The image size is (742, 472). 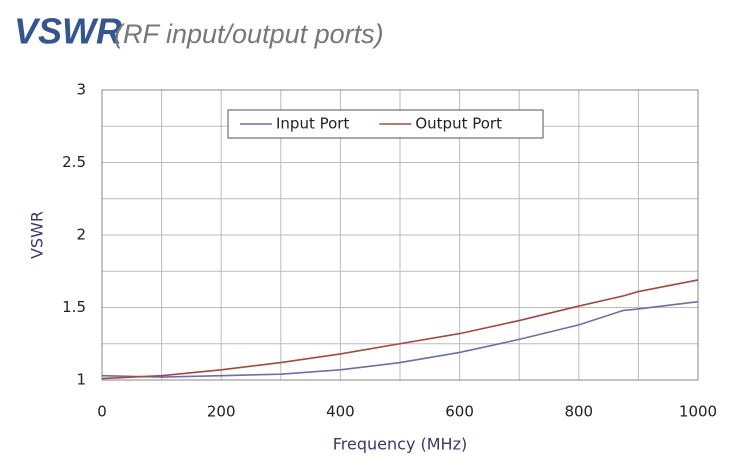 I want to click on y-tick-label: 2.5, so click(x=74, y=162).